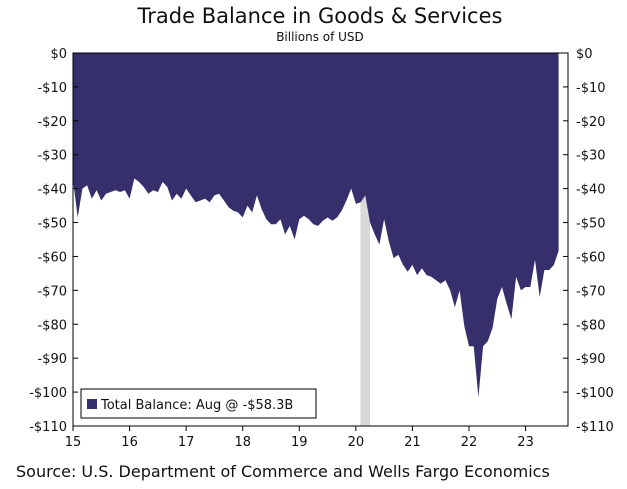 This screenshot has height=489, width=627. I want to click on x-tick-label: 19, so click(299, 442).